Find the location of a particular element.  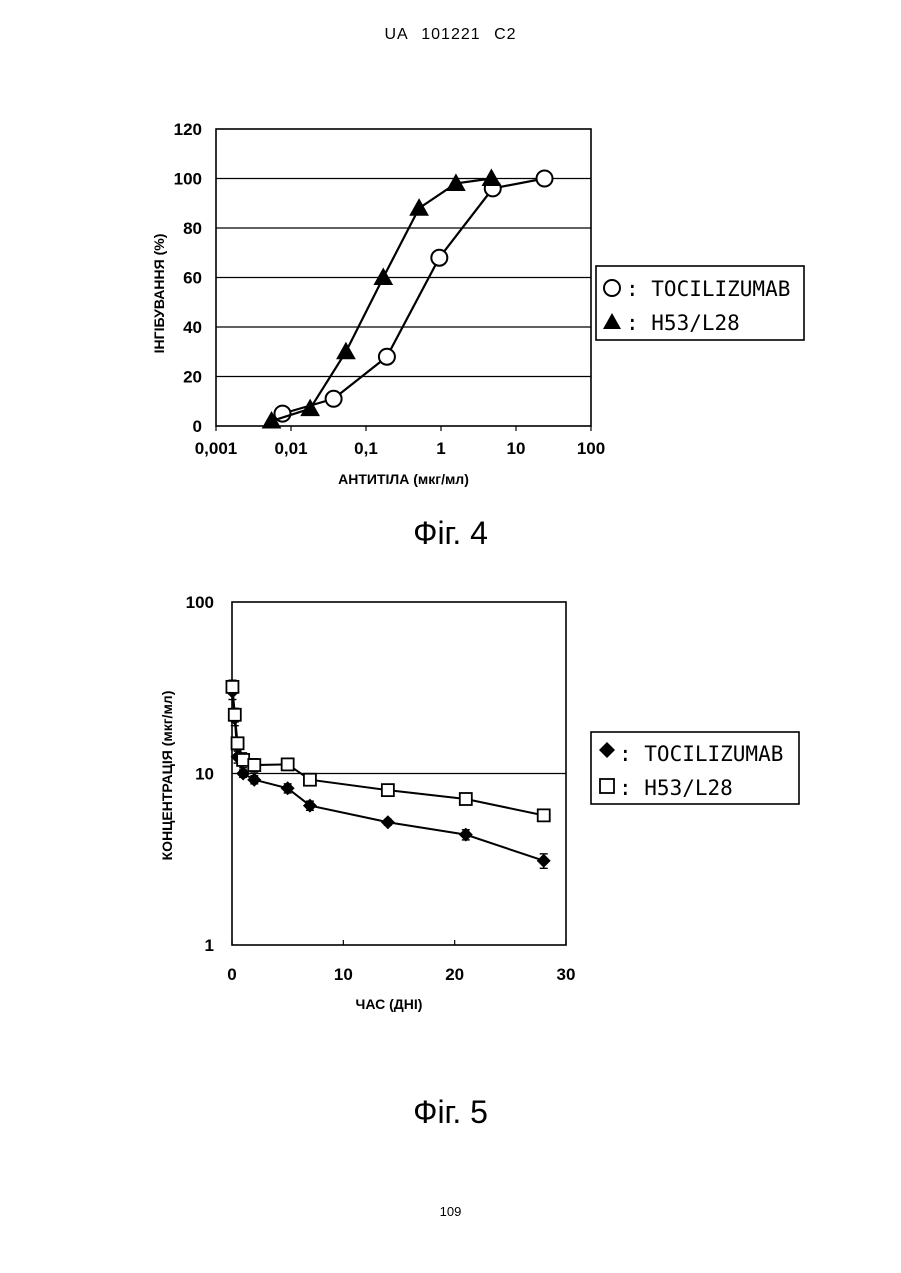

y-tick-label: 10 is located at coordinates (204, 774).